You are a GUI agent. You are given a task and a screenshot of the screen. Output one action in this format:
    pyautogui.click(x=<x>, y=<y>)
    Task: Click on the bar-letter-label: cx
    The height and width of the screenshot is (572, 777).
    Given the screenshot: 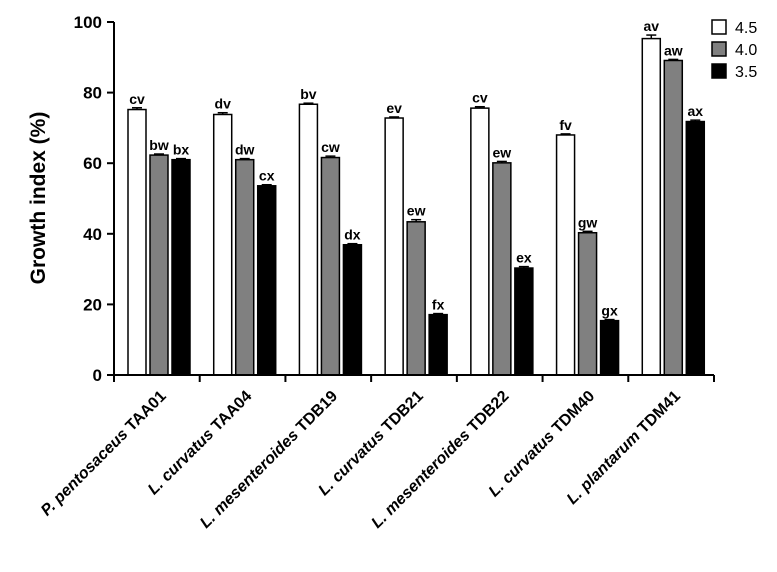 What is the action you would take?
    pyautogui.click(x=267, y=176)
    